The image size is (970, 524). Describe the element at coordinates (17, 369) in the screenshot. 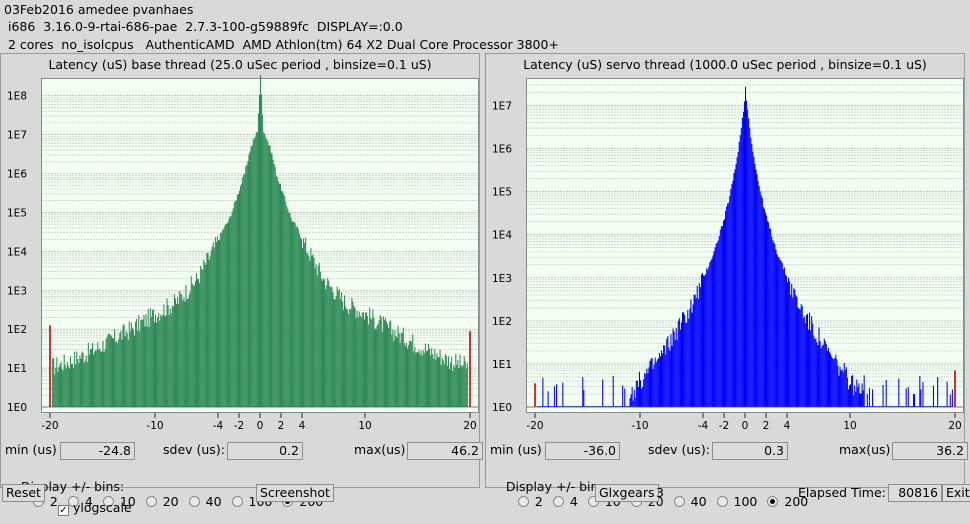

I see `base-y-tick-label: 1E1` at that location.